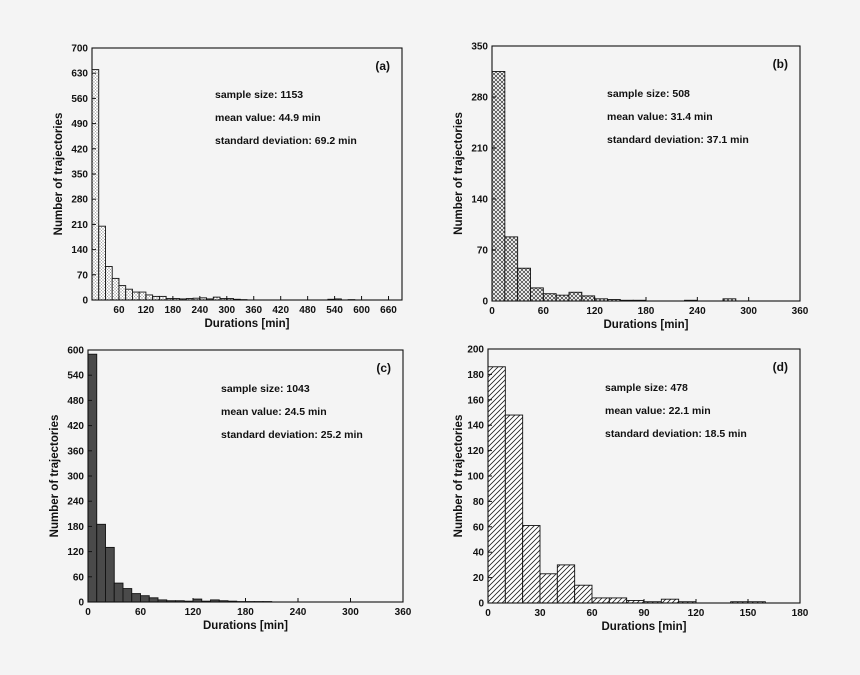 This screenshot has width=860, height=675. Describe the element at coordinates (479, 553) in the screenshot. I see `y-tick-label: 40` at that location.